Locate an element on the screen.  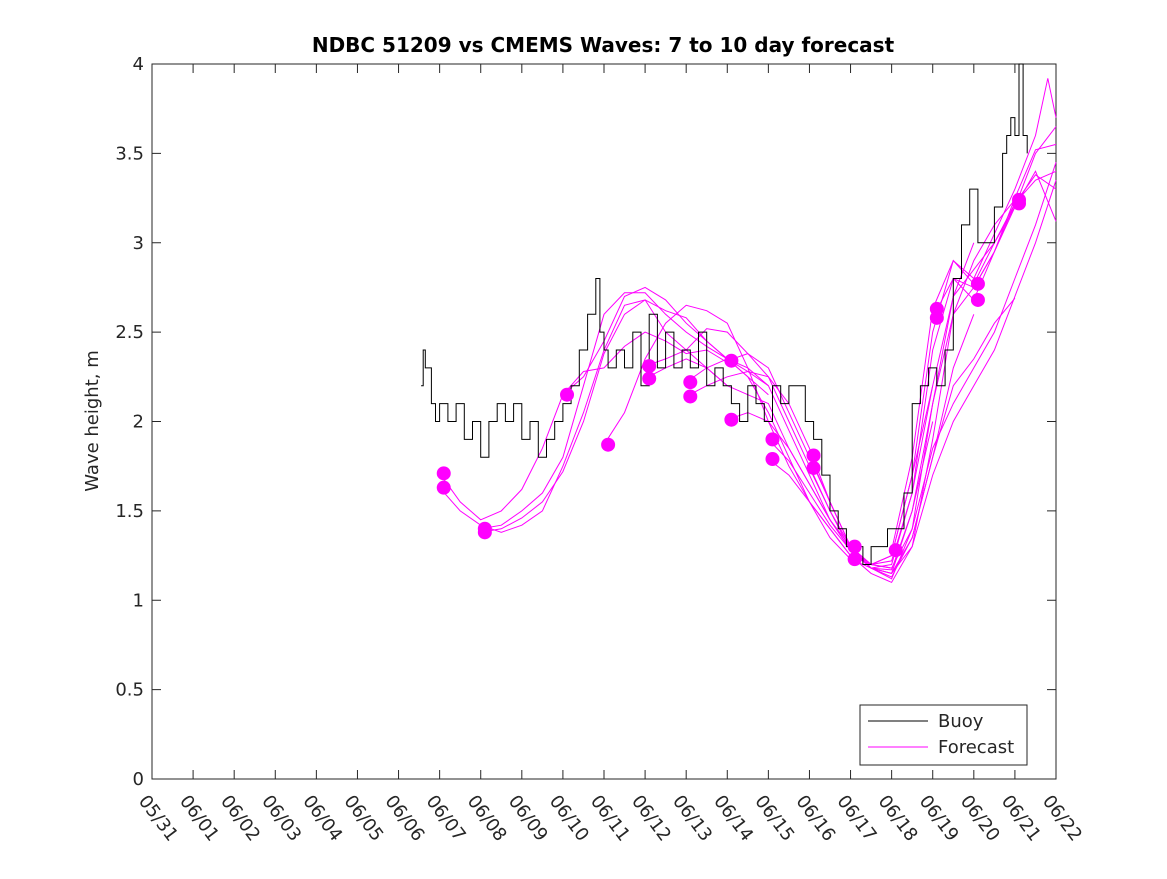
legend: Buoy Forecast is located at coordinates (943, 735).